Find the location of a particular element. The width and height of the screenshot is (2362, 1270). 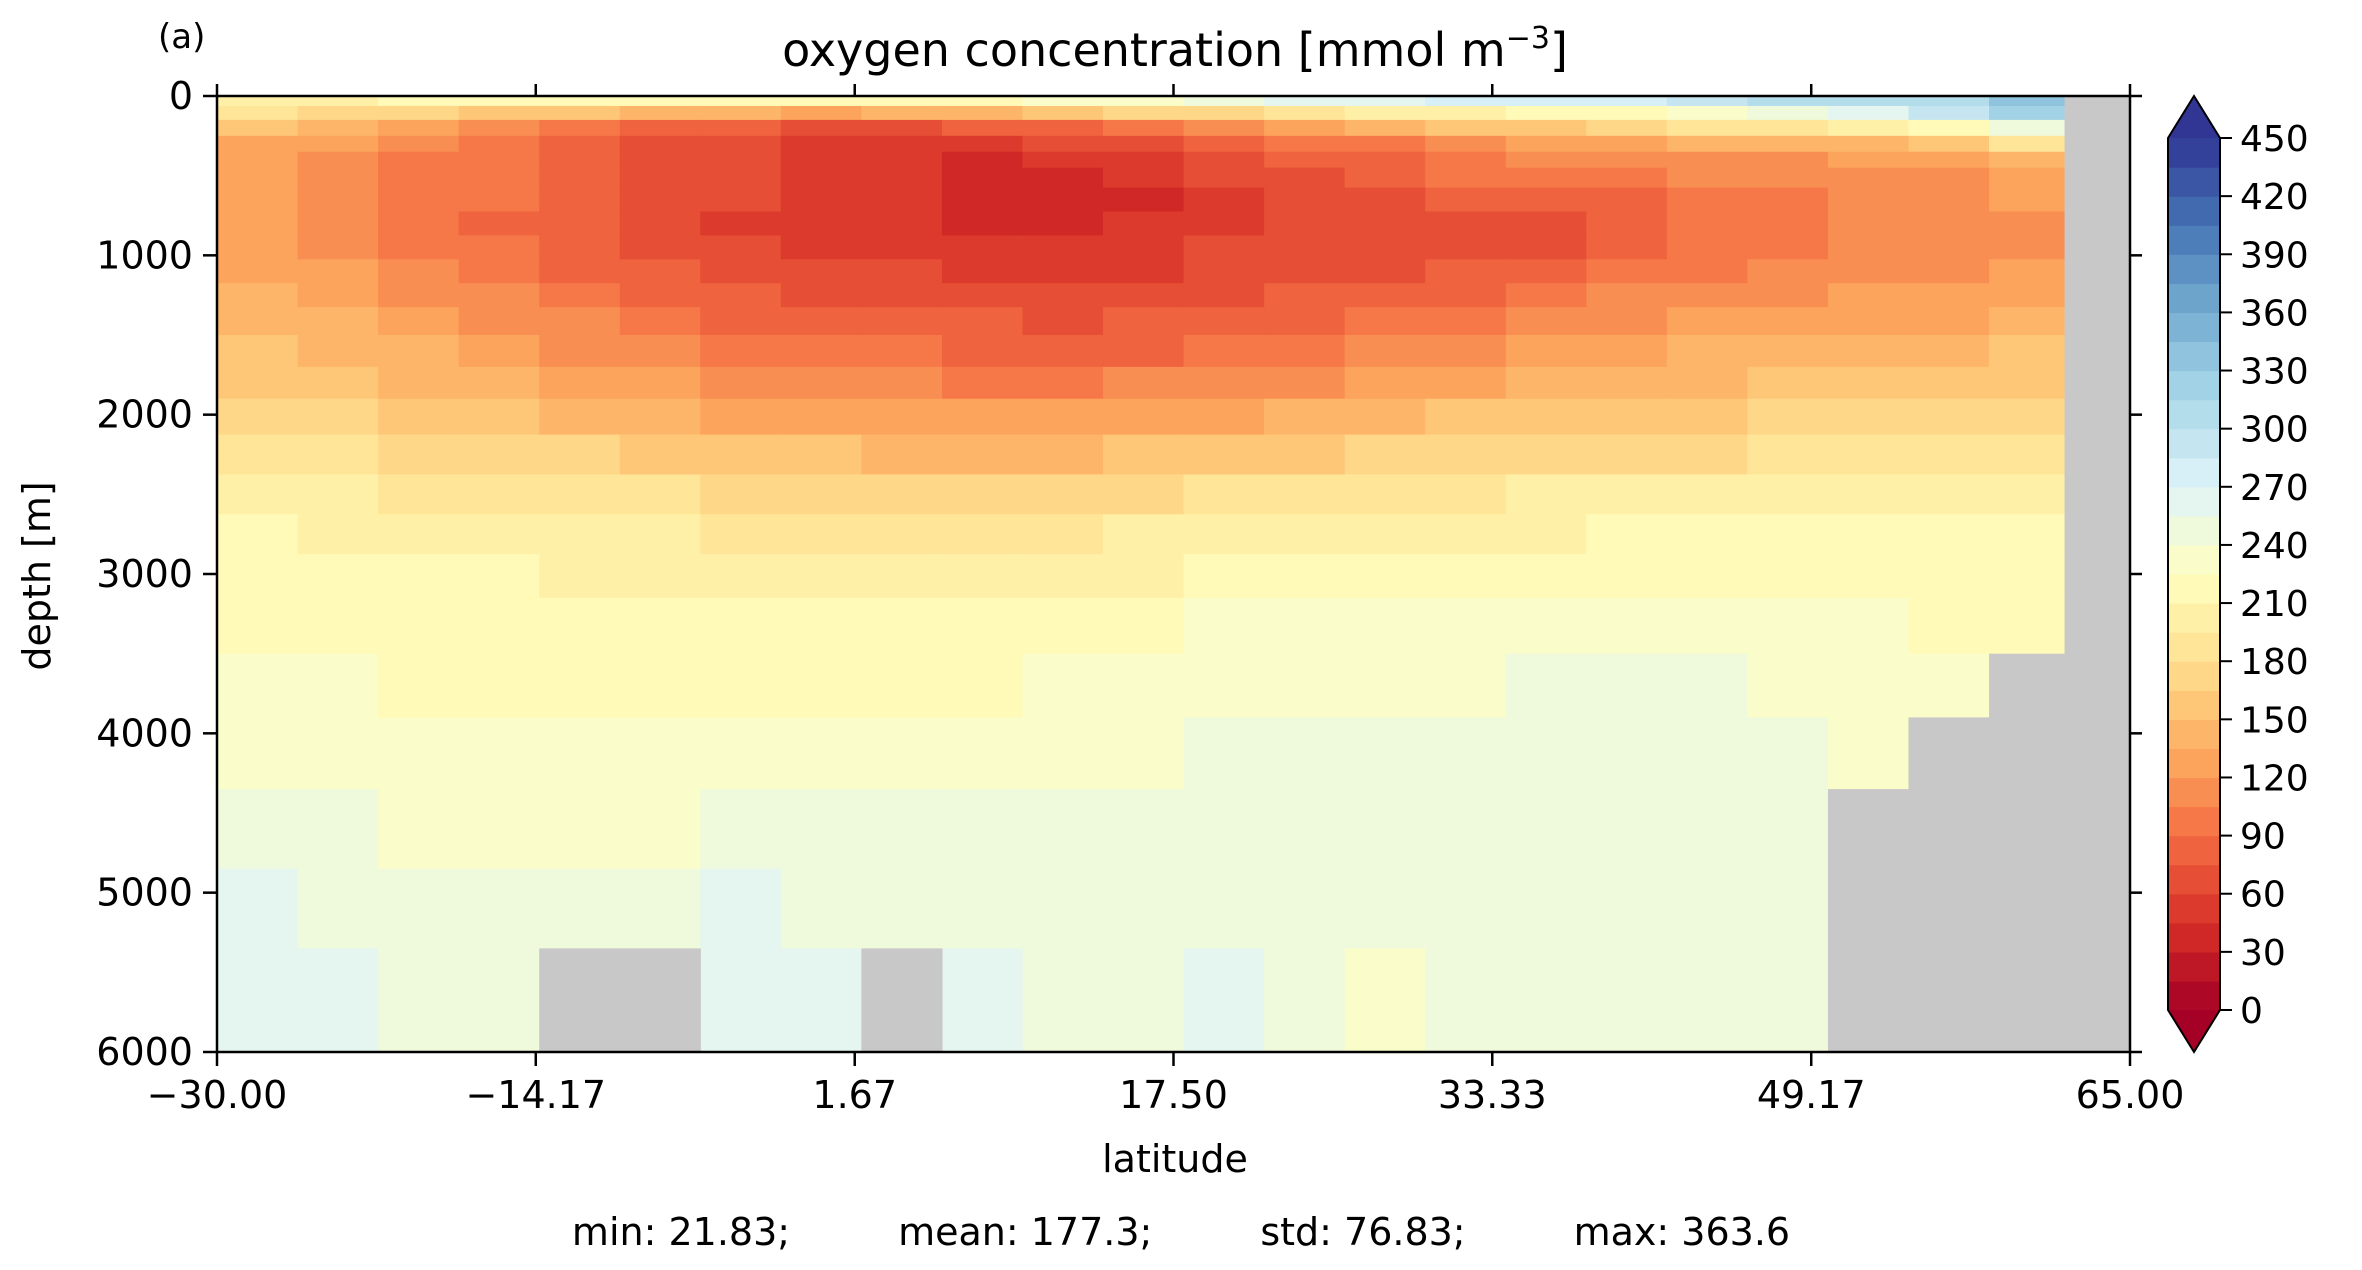

y-tick-label: 6000 is located at coordinates (144, 1052).